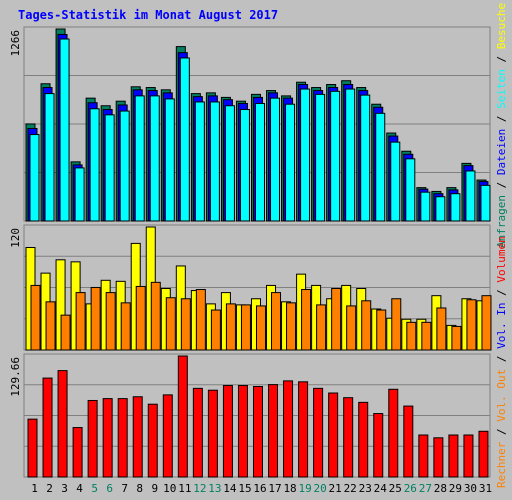  I want to click on legend-item-volumen: Volumen, so click(501, 259).